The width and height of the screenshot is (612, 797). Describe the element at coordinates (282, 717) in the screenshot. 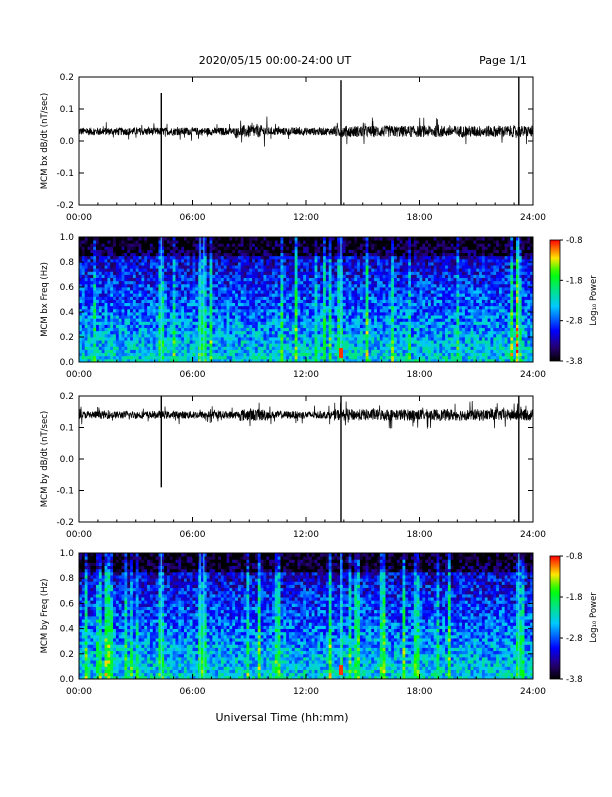

I see `x-axis-title: Universal Time (hh:mm)` at that location.